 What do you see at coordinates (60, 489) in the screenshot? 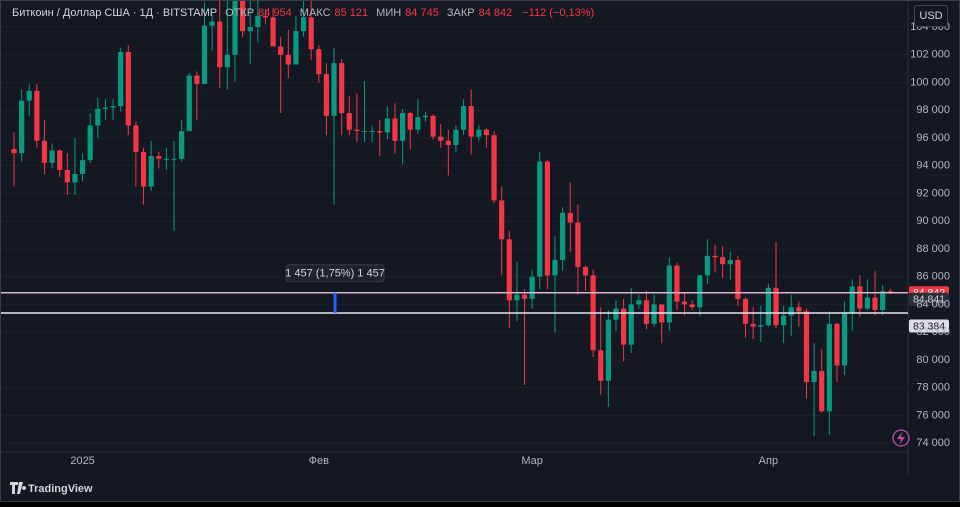
I see `brand-name: TradingView` at bounding box center [60, 489].